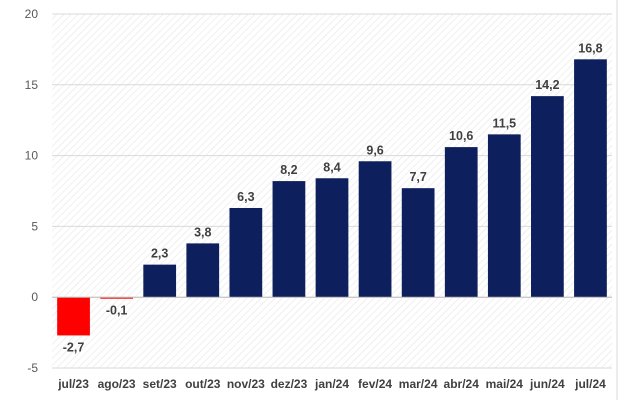  What do you see at coordinates (160, 384) in the screenshot?
I see `x-tick-label: set/23` at bounding box center [160, 384].